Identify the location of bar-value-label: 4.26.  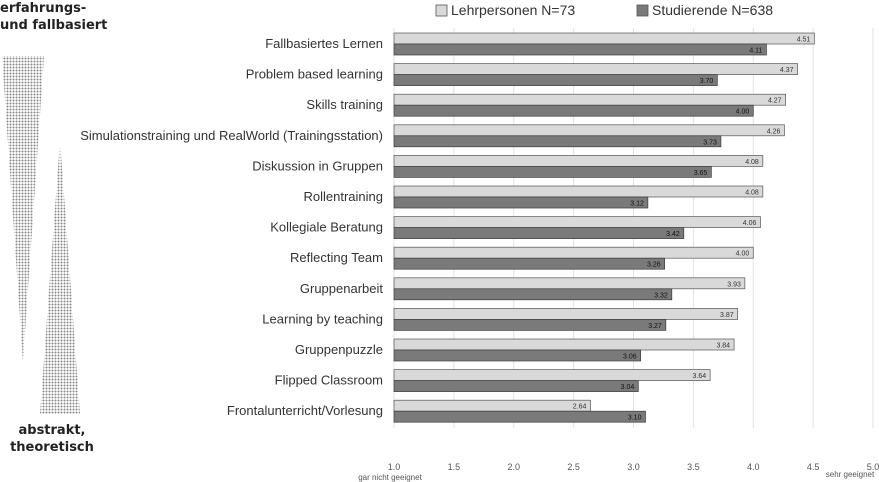
(774, 131).